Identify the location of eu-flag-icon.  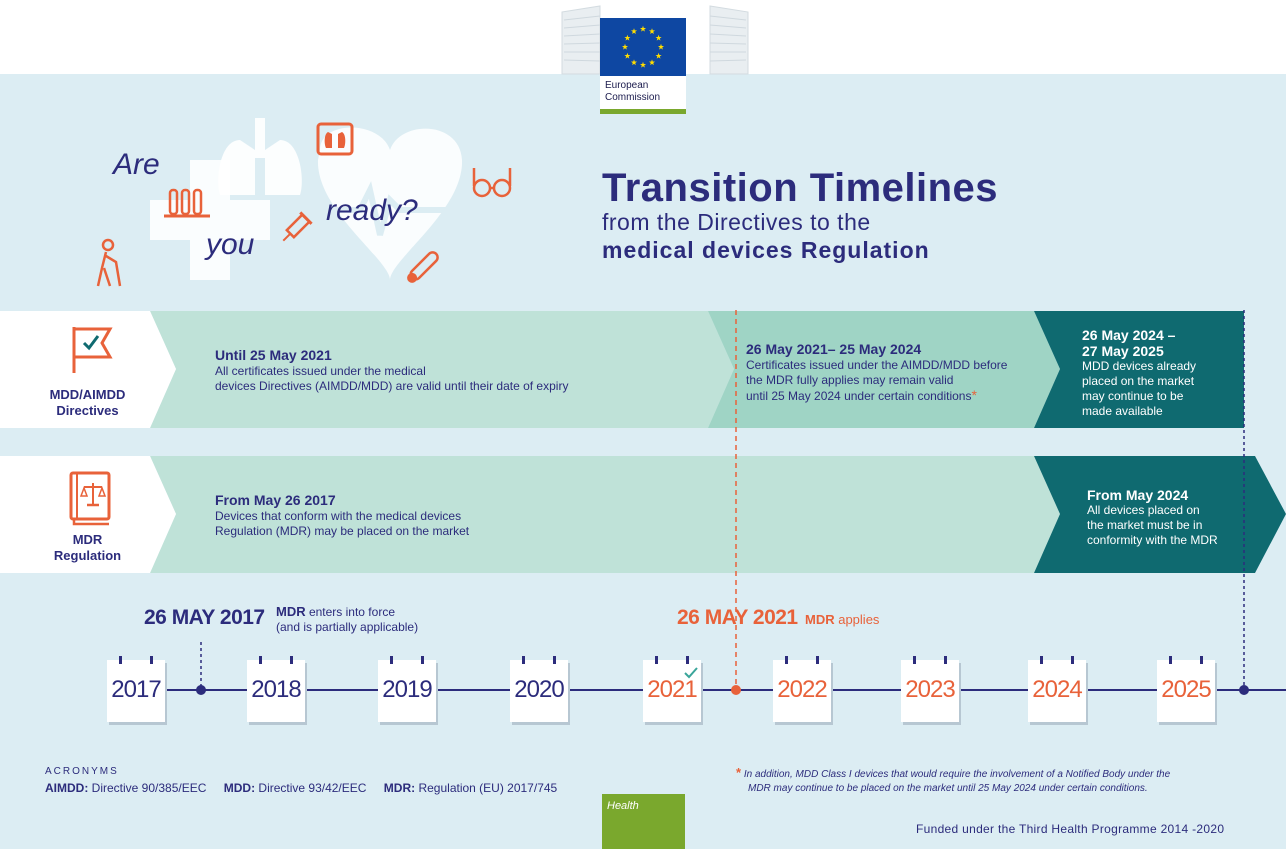
(643, 47).